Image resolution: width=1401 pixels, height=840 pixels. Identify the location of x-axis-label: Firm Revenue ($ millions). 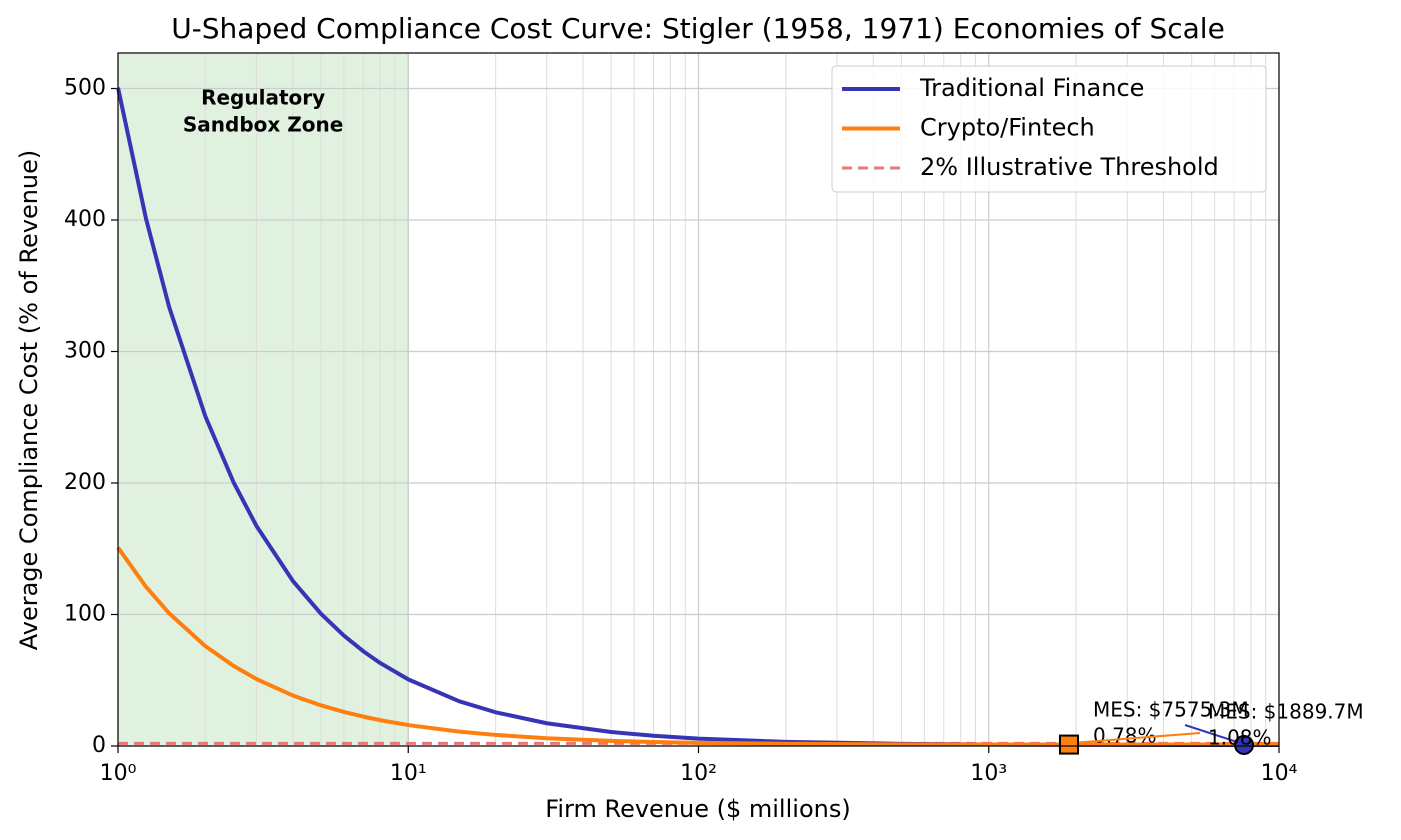
(697, 809).